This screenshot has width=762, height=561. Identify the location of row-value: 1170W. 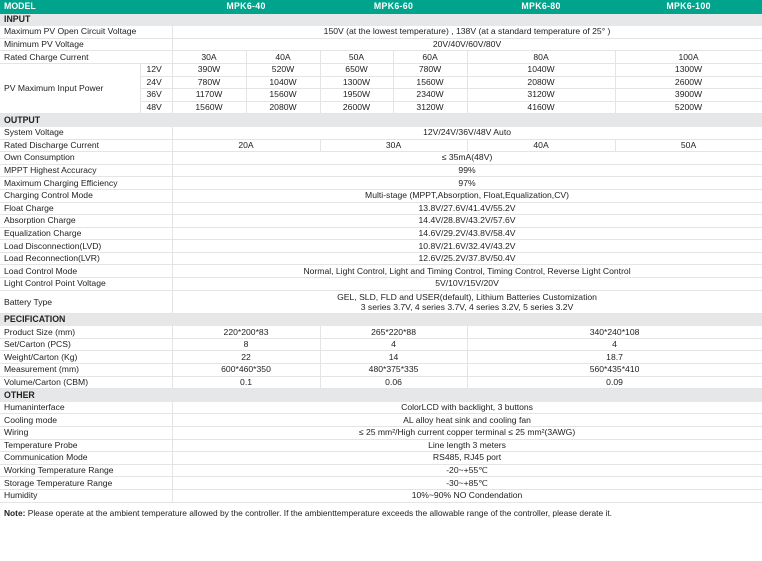
(209, 95).